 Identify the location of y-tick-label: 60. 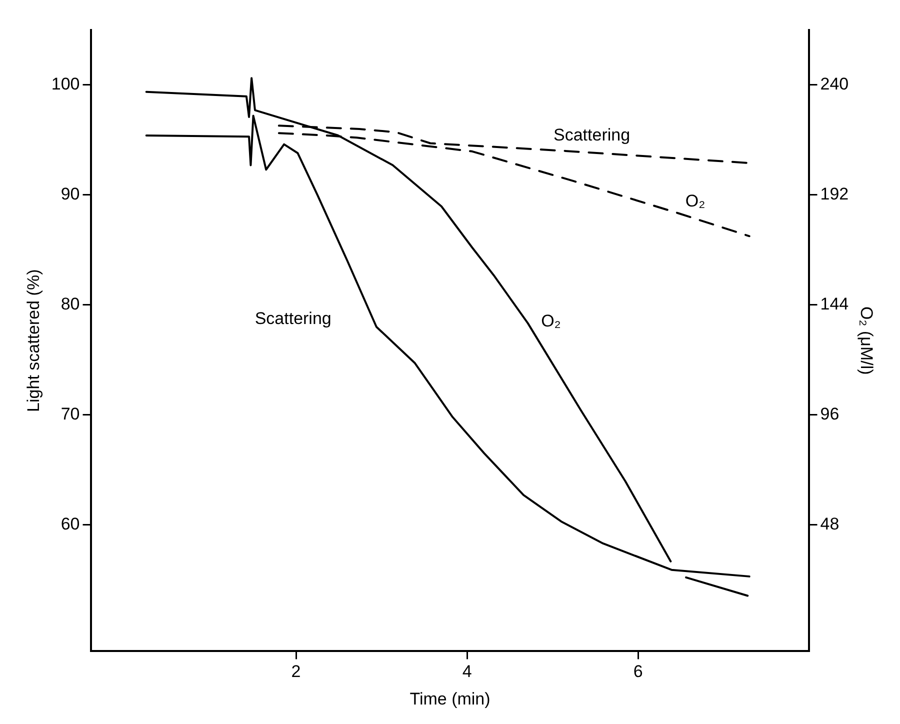
(70, 524).